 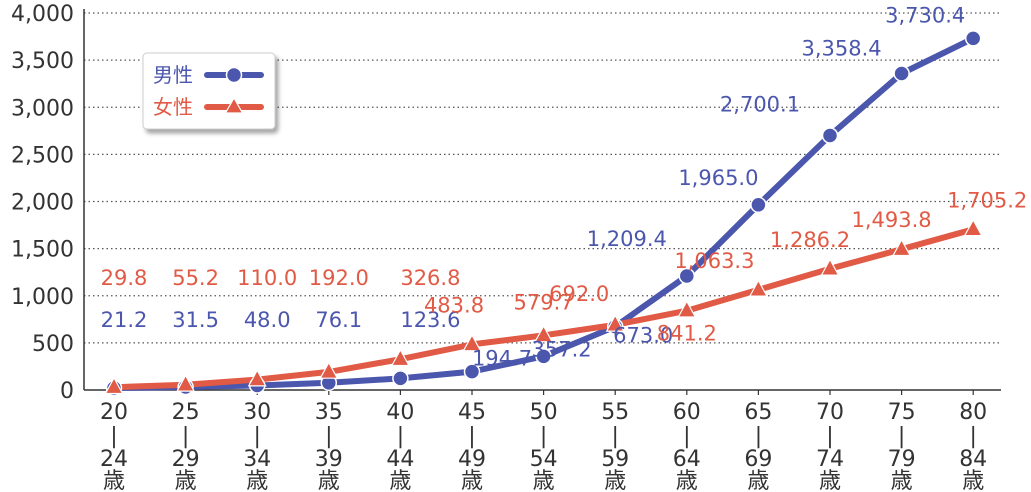 I want to click on data-label-female: 579.7, so click(x=544, y=302).